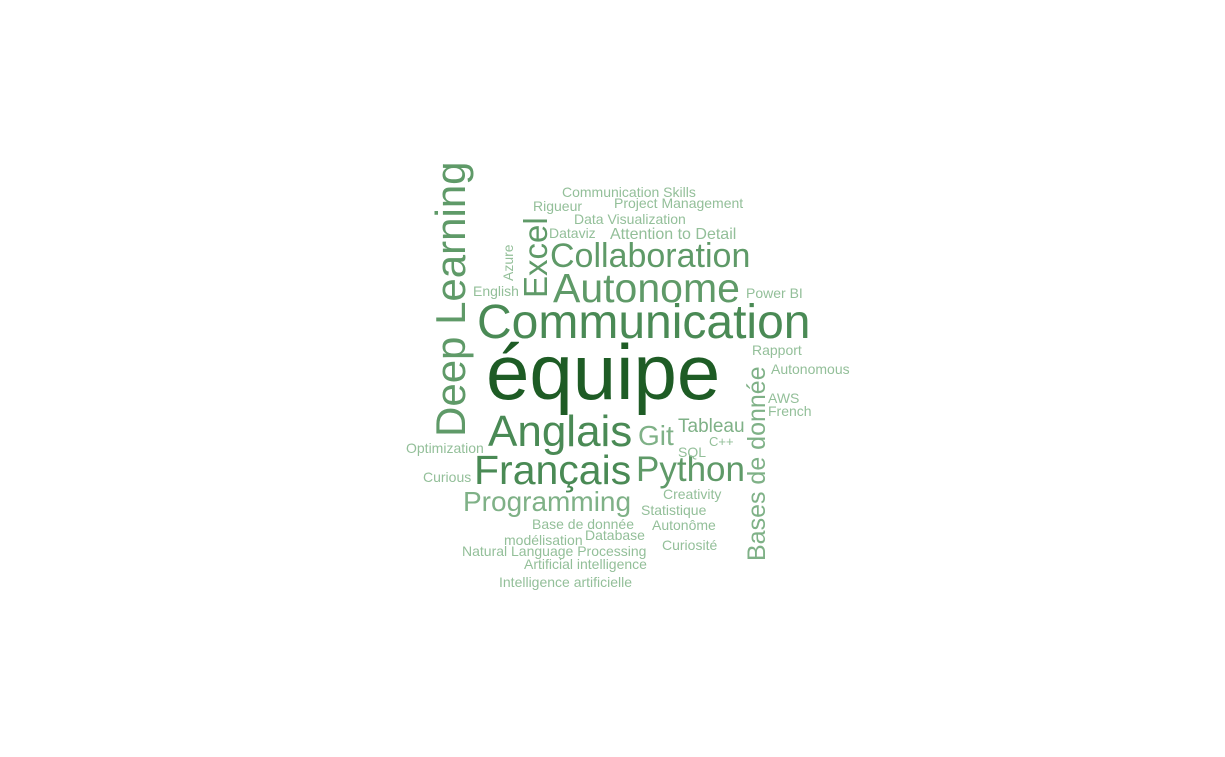 This screenshot has width=1225, height=757. Describe the element at coordinates (615, 535) in the screenshot. I see `word-database: Database` at that location.